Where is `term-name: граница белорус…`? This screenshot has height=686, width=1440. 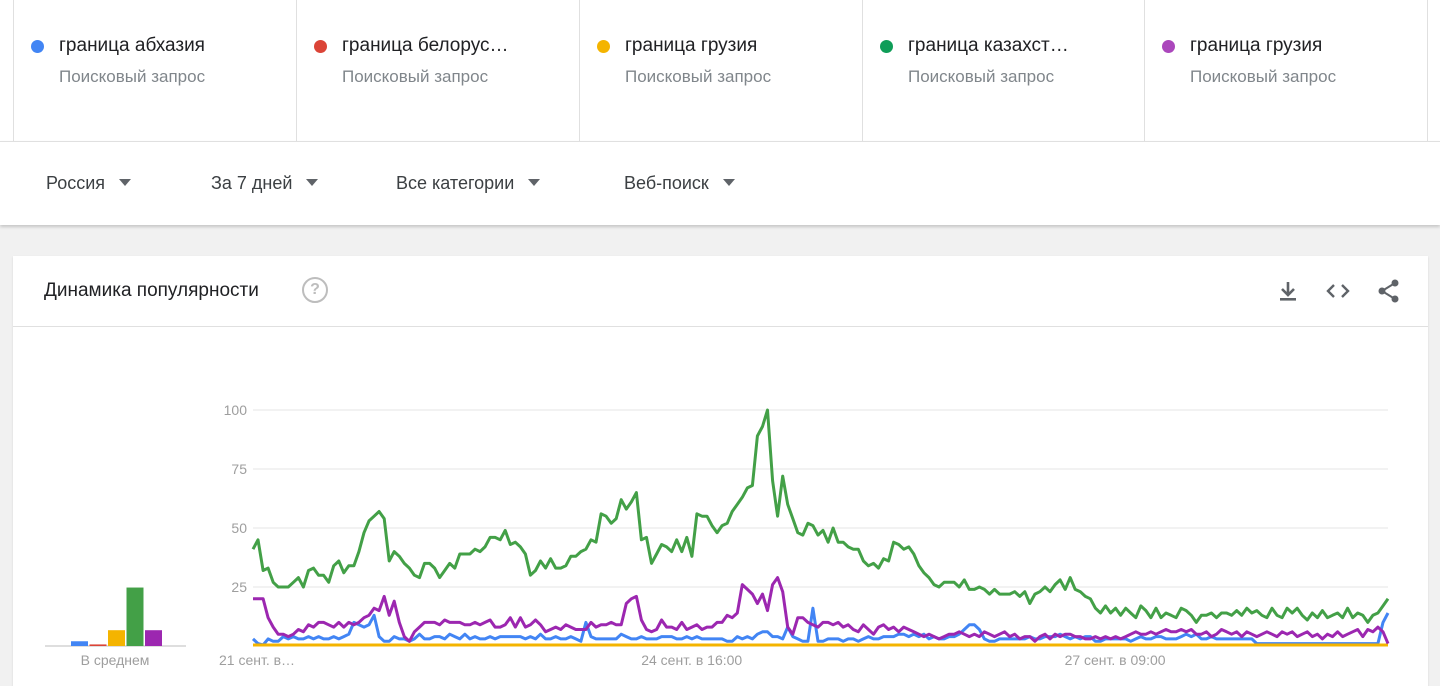
term-name: граница белорус… is located at coordinates (425, 45).